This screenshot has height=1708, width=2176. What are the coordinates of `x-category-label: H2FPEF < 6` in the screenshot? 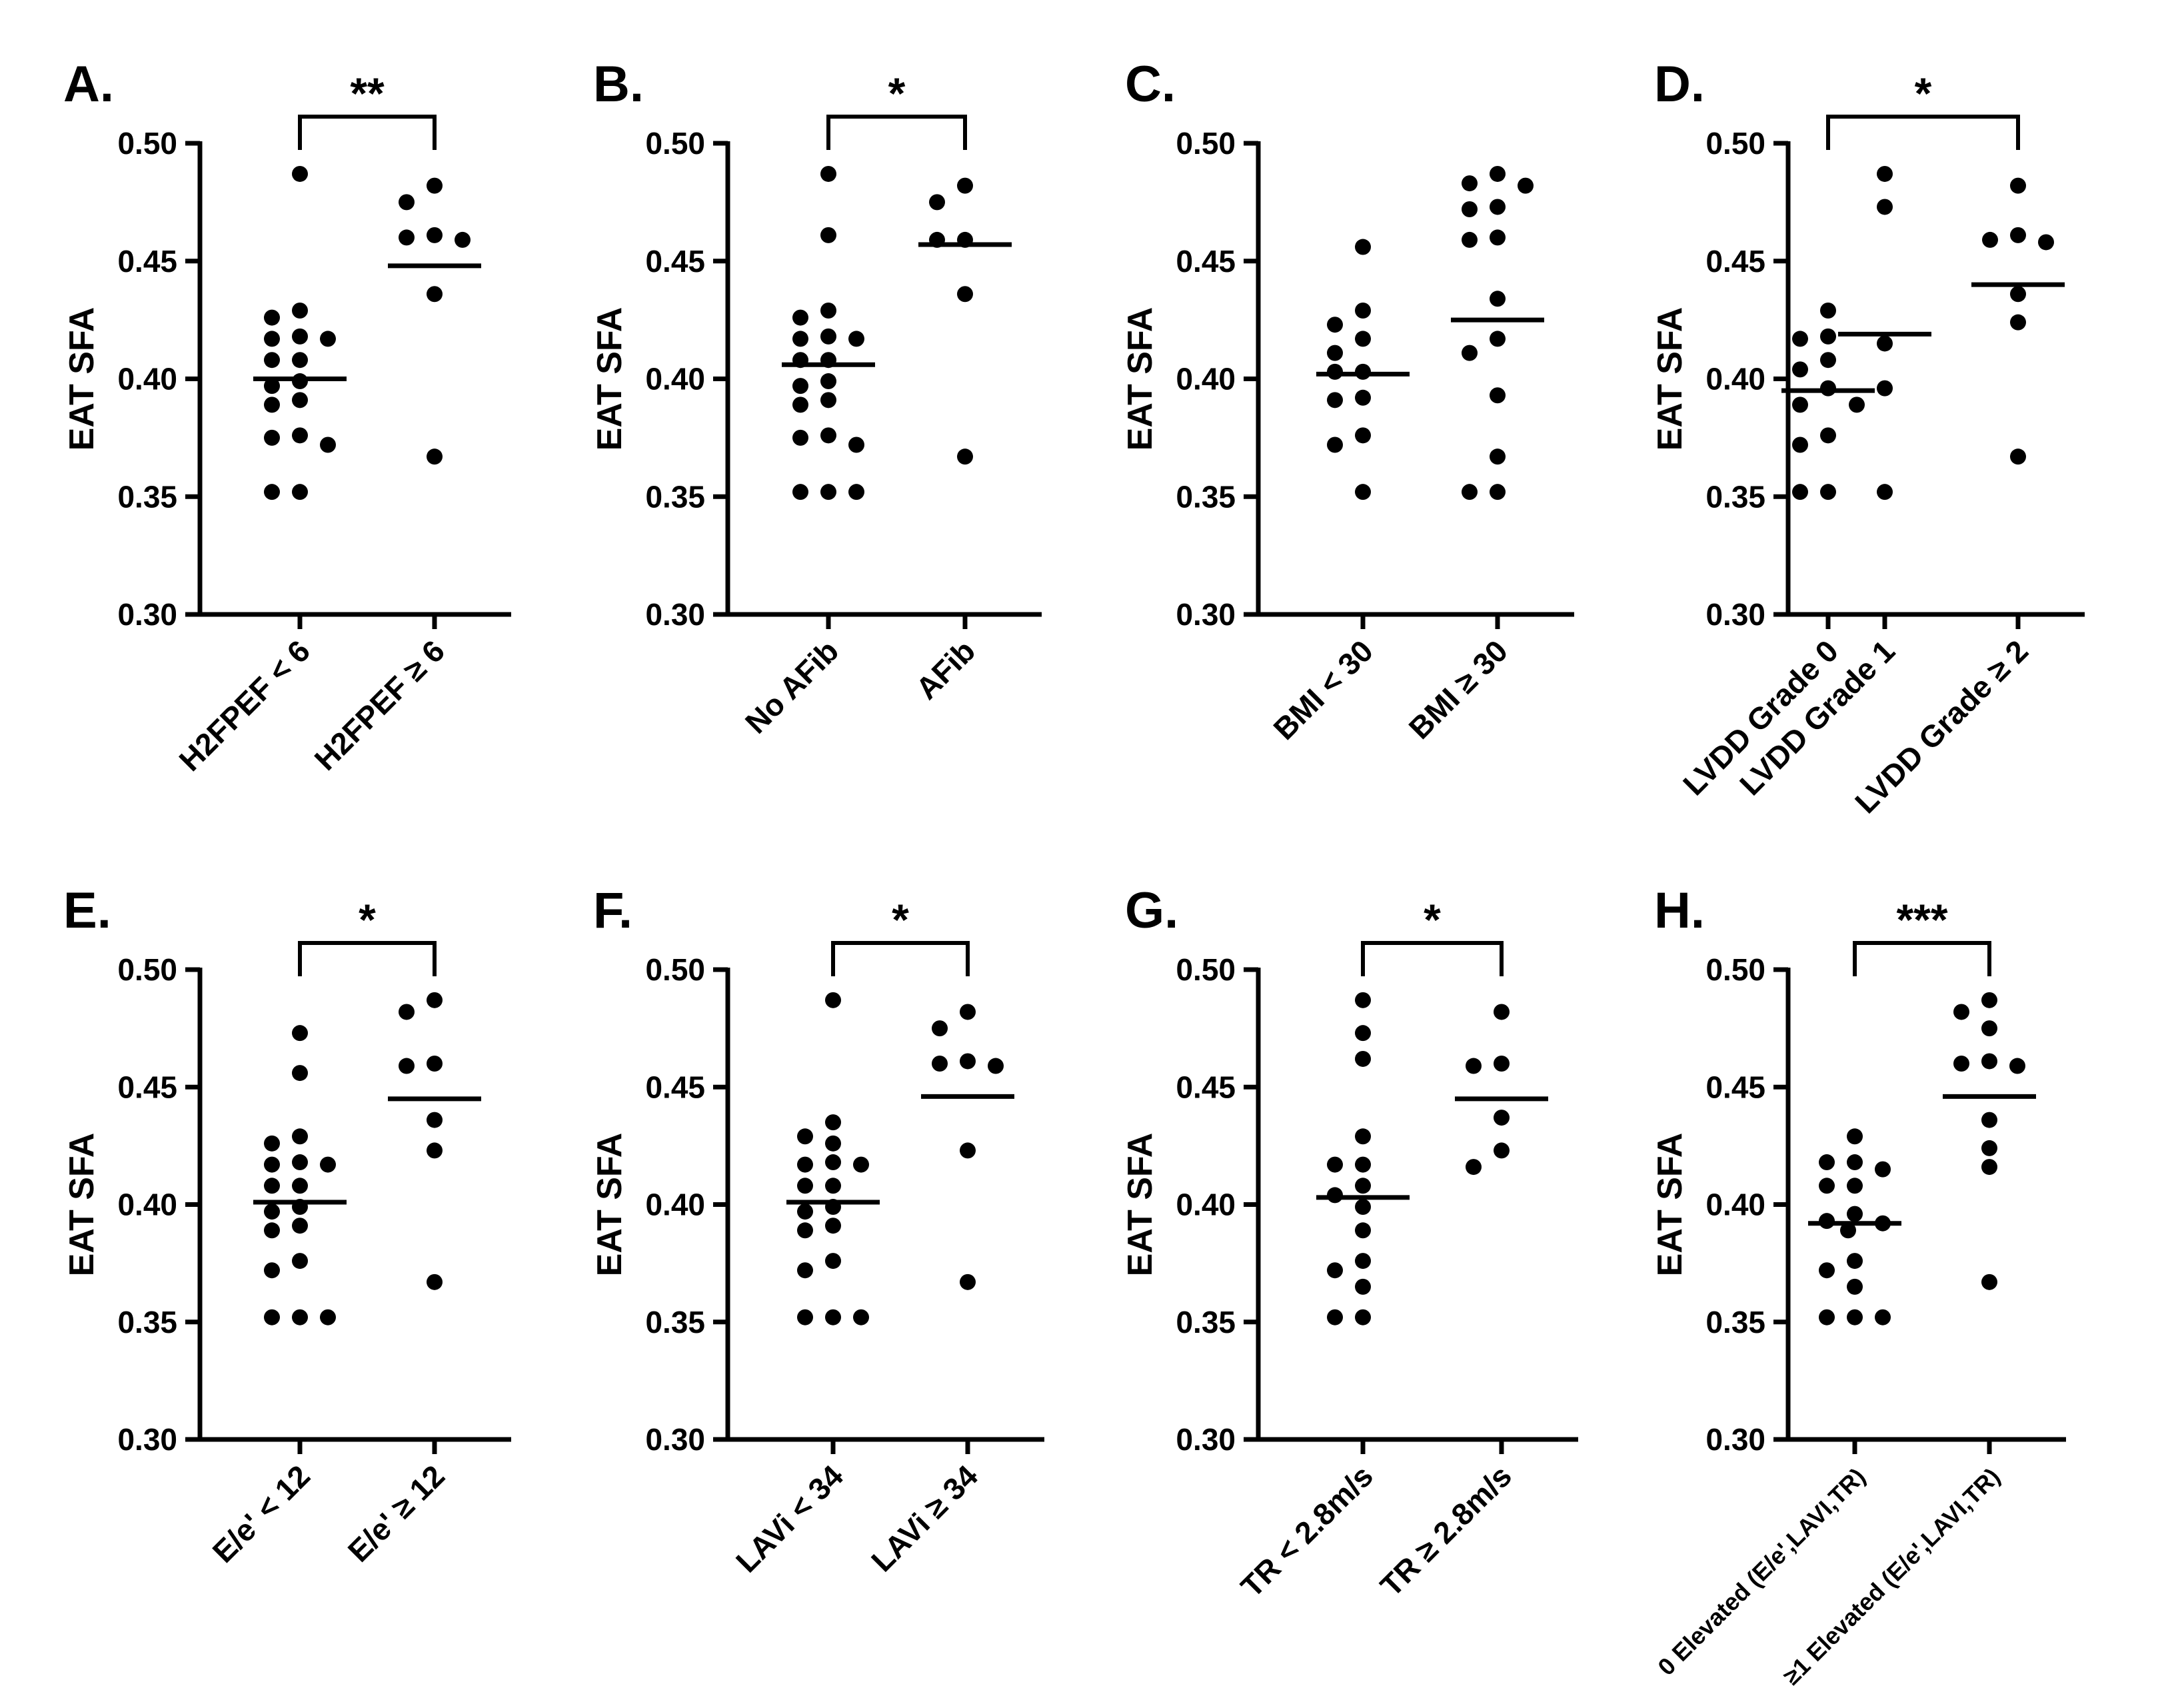 It's located at (244, 706).